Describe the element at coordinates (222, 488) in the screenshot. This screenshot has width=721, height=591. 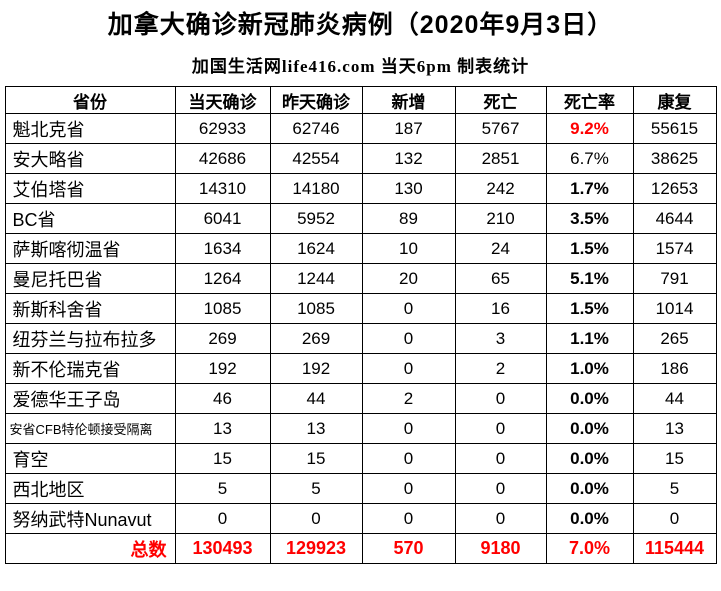
I see `today-confirmed-cell: 5` at that location.